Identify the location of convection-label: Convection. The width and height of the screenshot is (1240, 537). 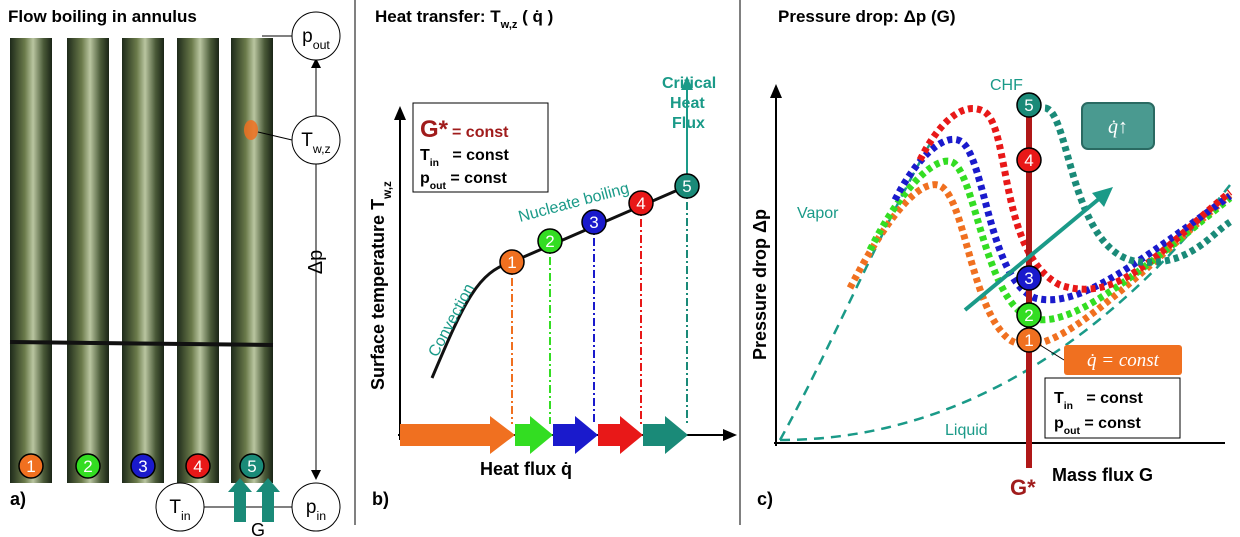
(452, 320).